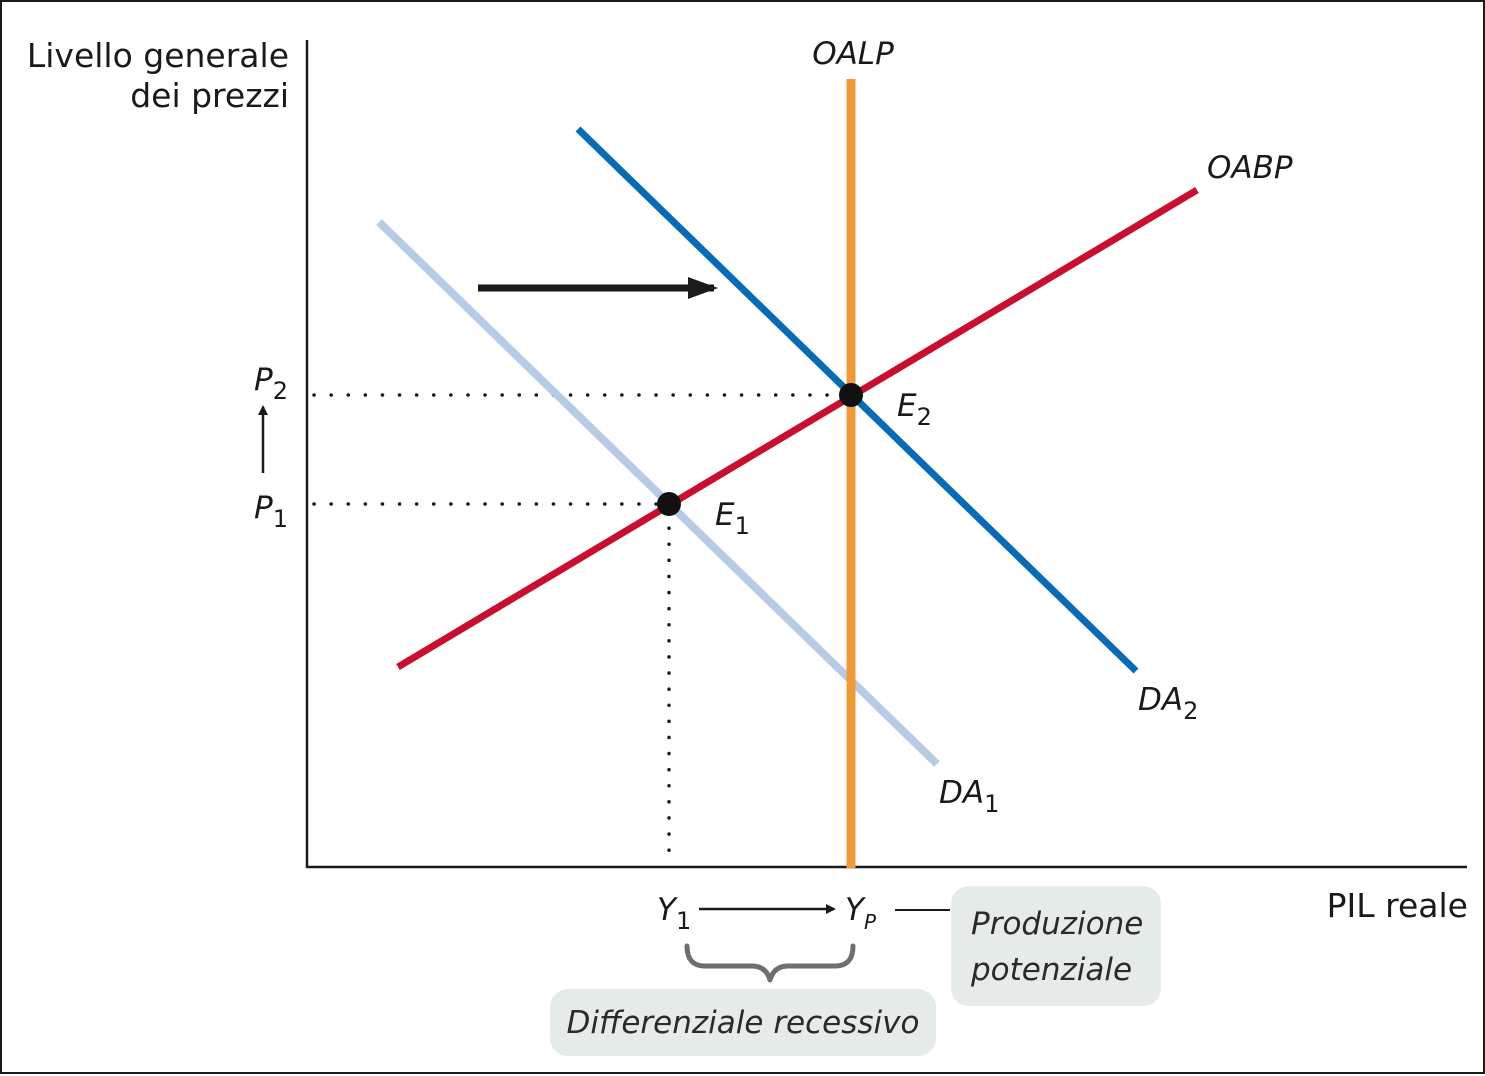  I want to click on e1-label: E1, so click(732, 518).